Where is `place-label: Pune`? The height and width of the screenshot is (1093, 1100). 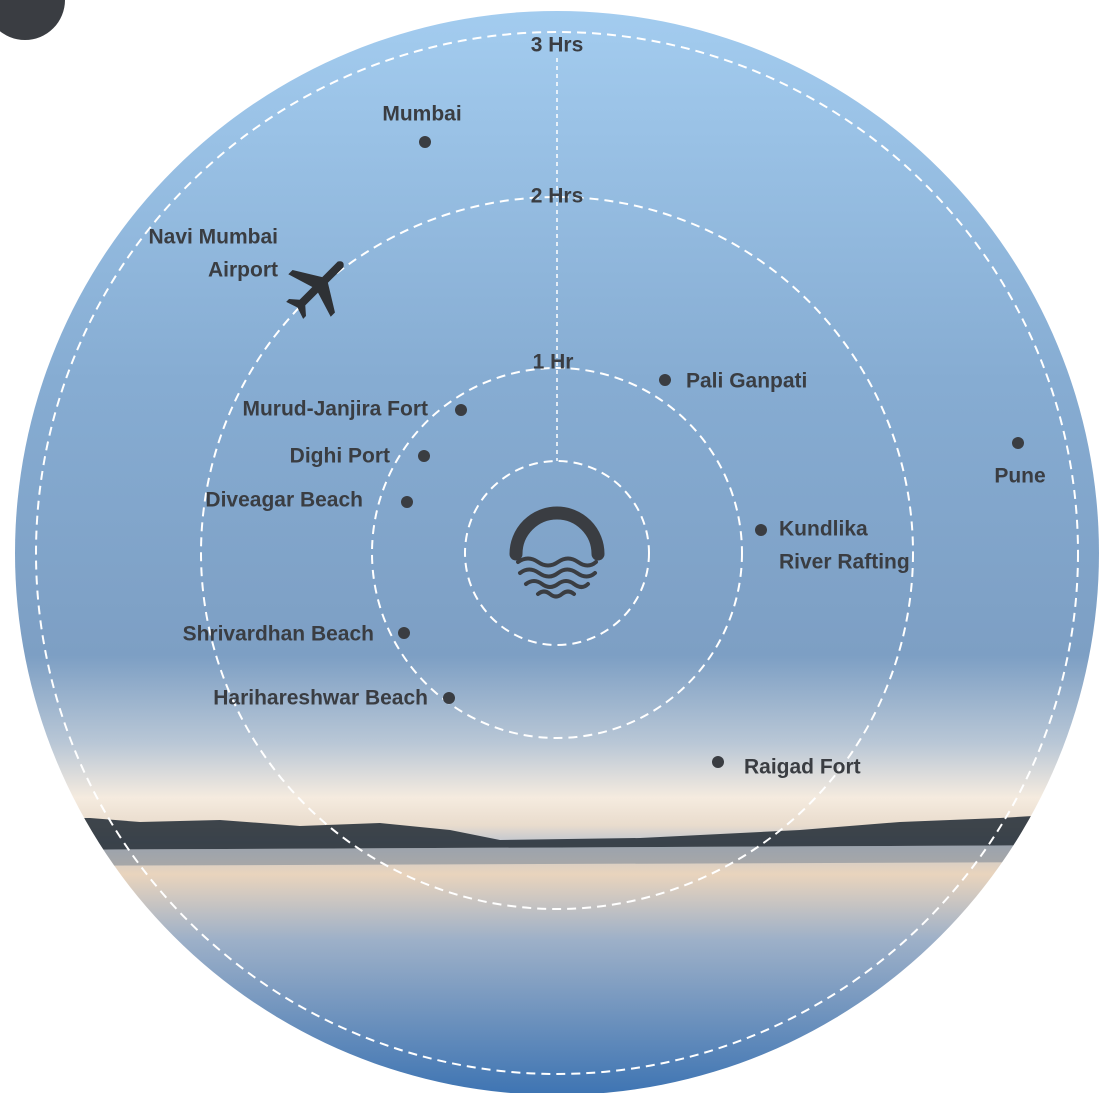 place-label: Pune is located at coordinates (1019, 476).